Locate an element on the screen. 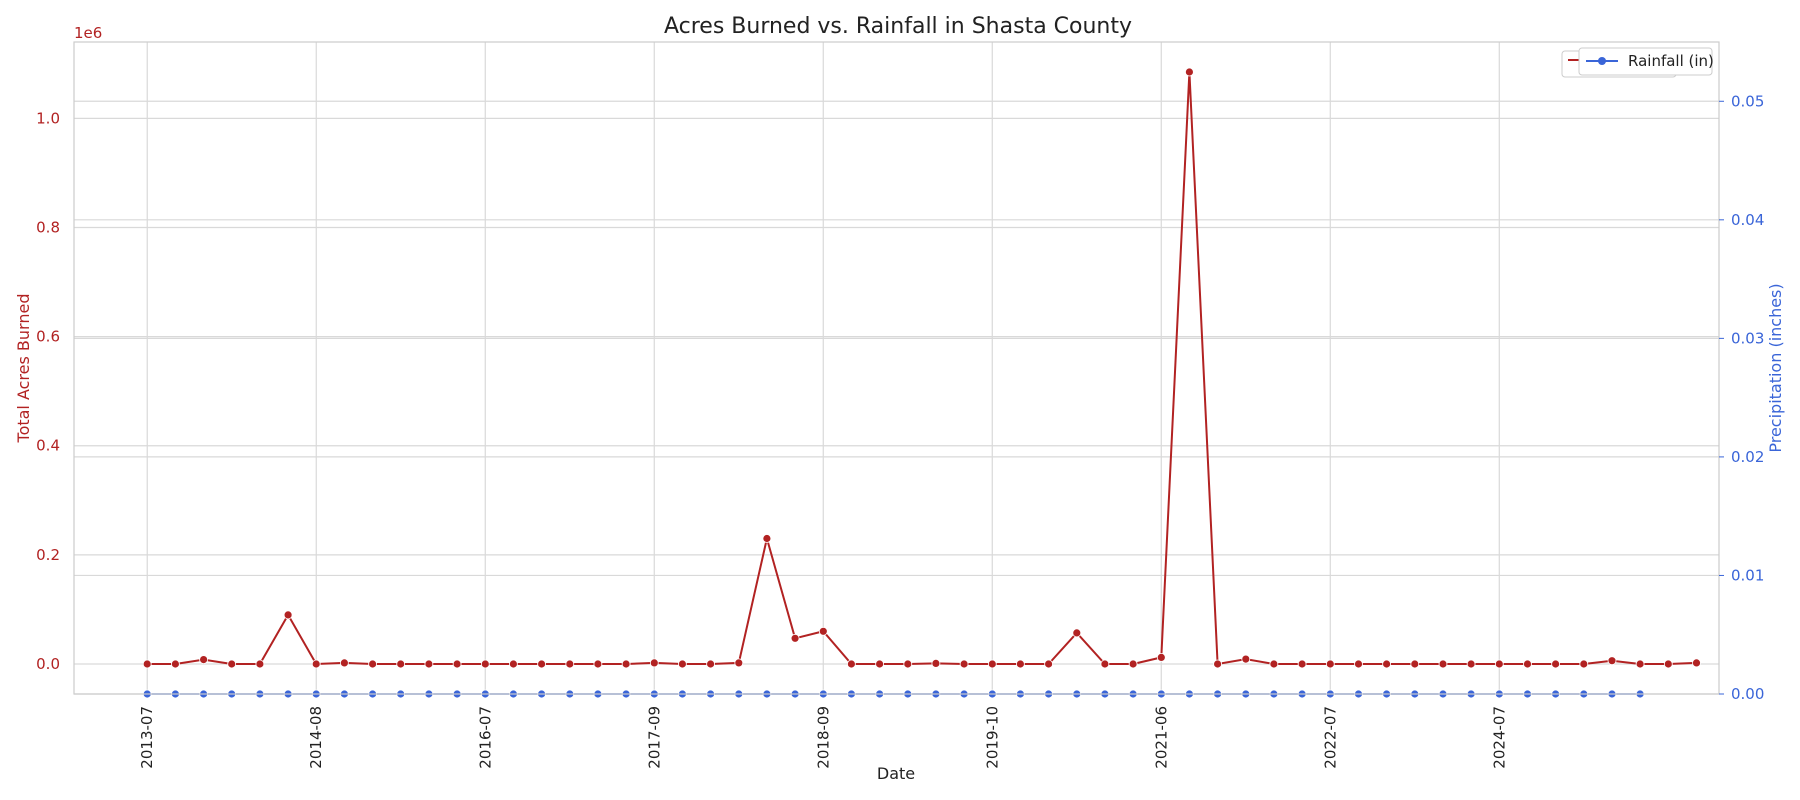  right-tick-label: 0.00 is located at coordinates (1747, 694).